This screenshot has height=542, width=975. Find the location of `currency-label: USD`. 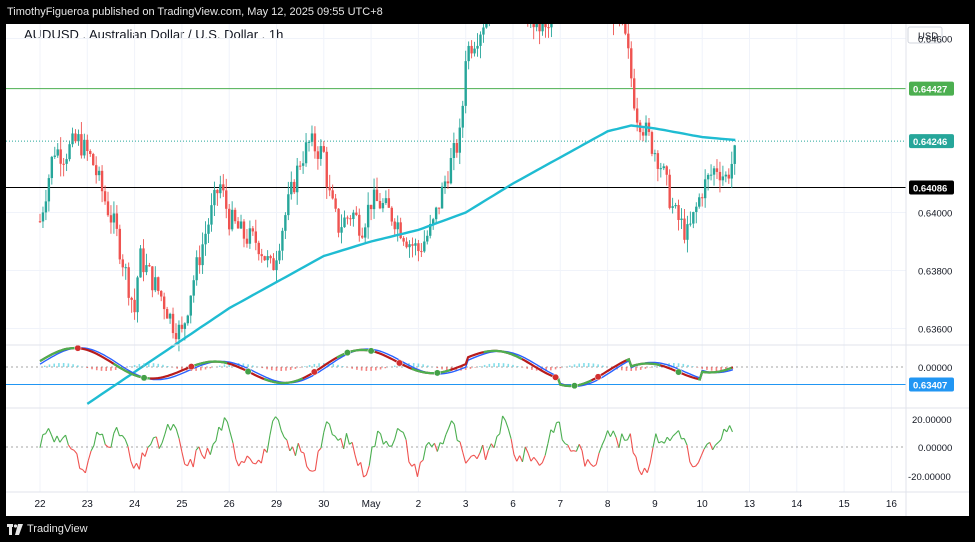

currency-label: USD is located at coordinates (928, 36).